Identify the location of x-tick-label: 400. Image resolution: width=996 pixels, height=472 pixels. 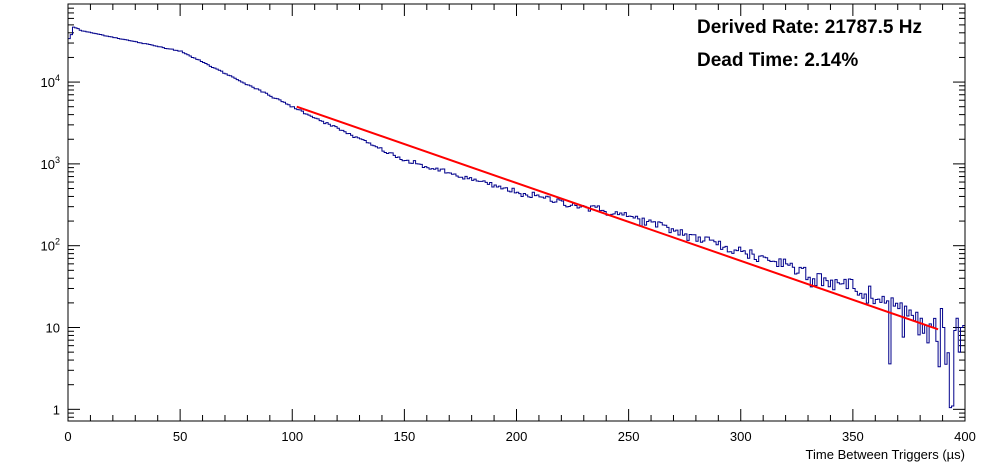
(965, 436).